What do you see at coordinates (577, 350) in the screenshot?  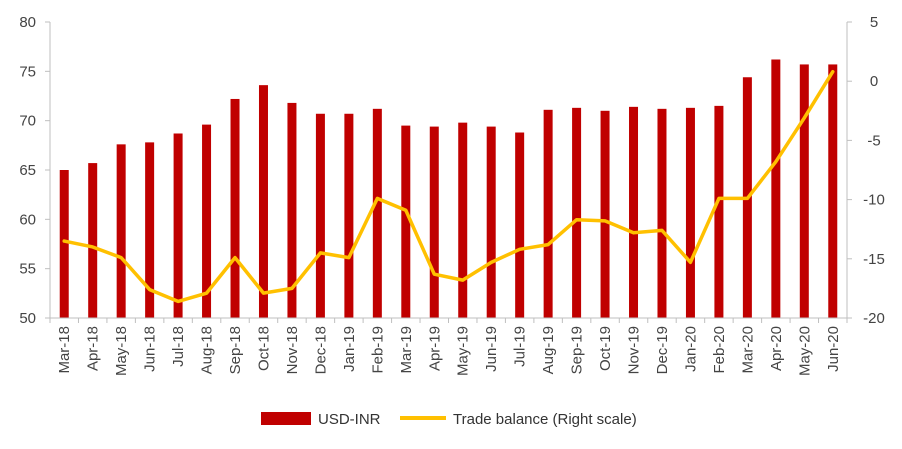 I see `x-tick-label: Sep-19` at bounding box center [577, 350].